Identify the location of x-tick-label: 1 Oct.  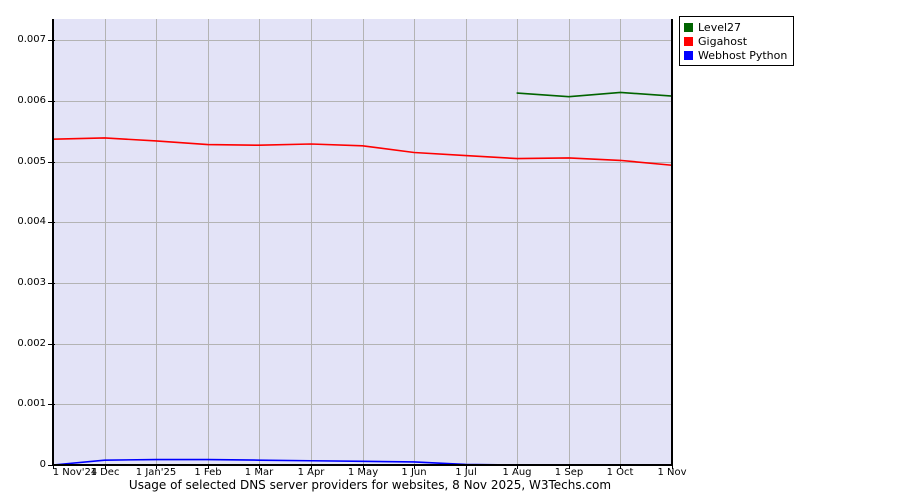
(620, 472).